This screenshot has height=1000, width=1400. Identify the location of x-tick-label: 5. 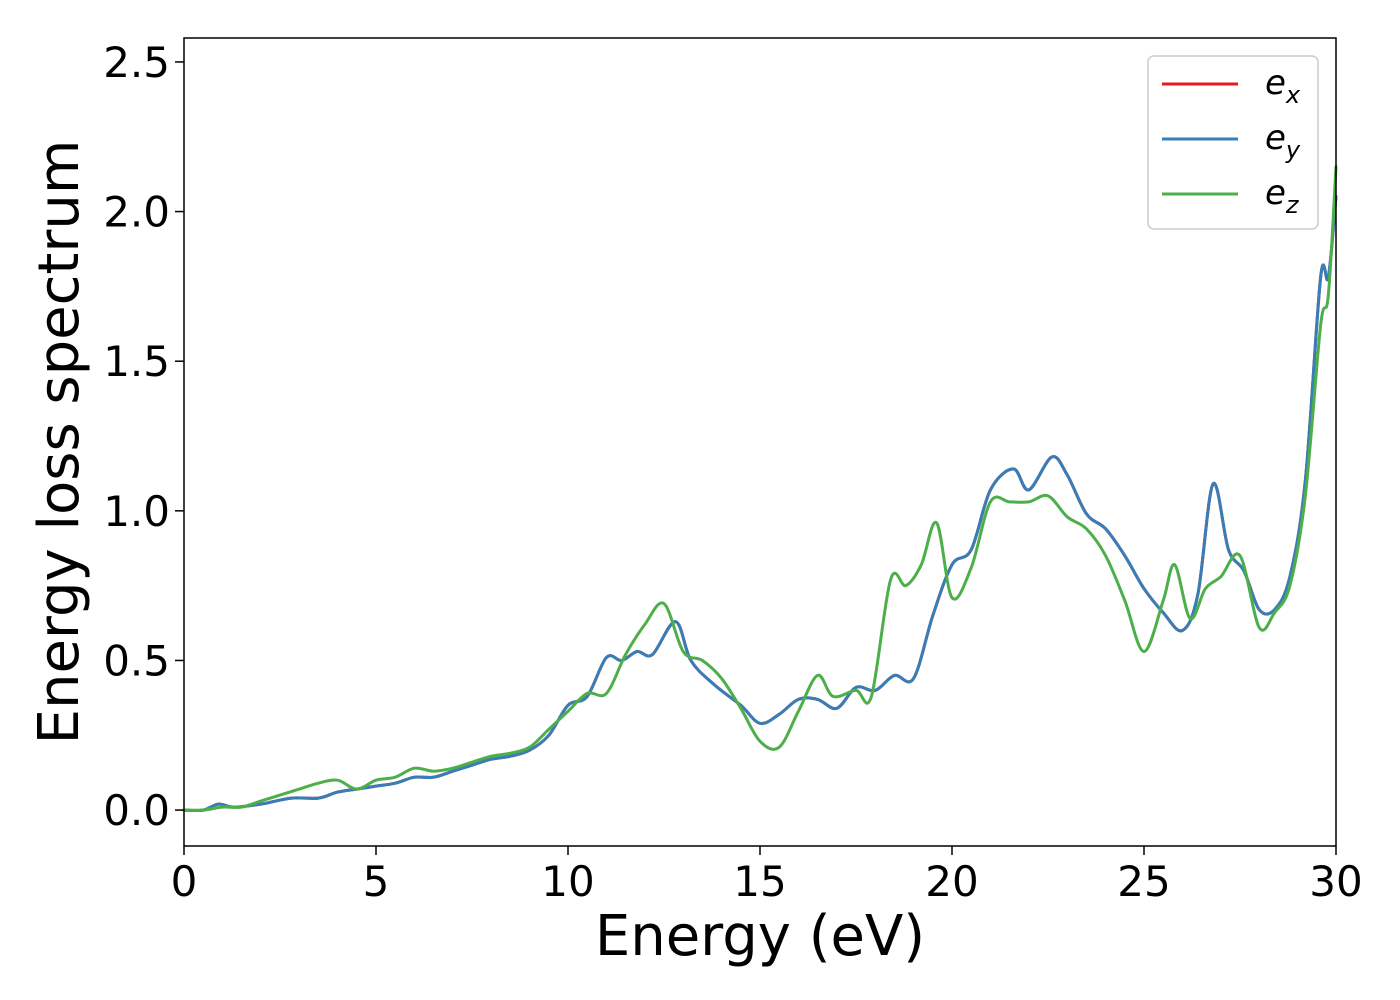
(376, 881).